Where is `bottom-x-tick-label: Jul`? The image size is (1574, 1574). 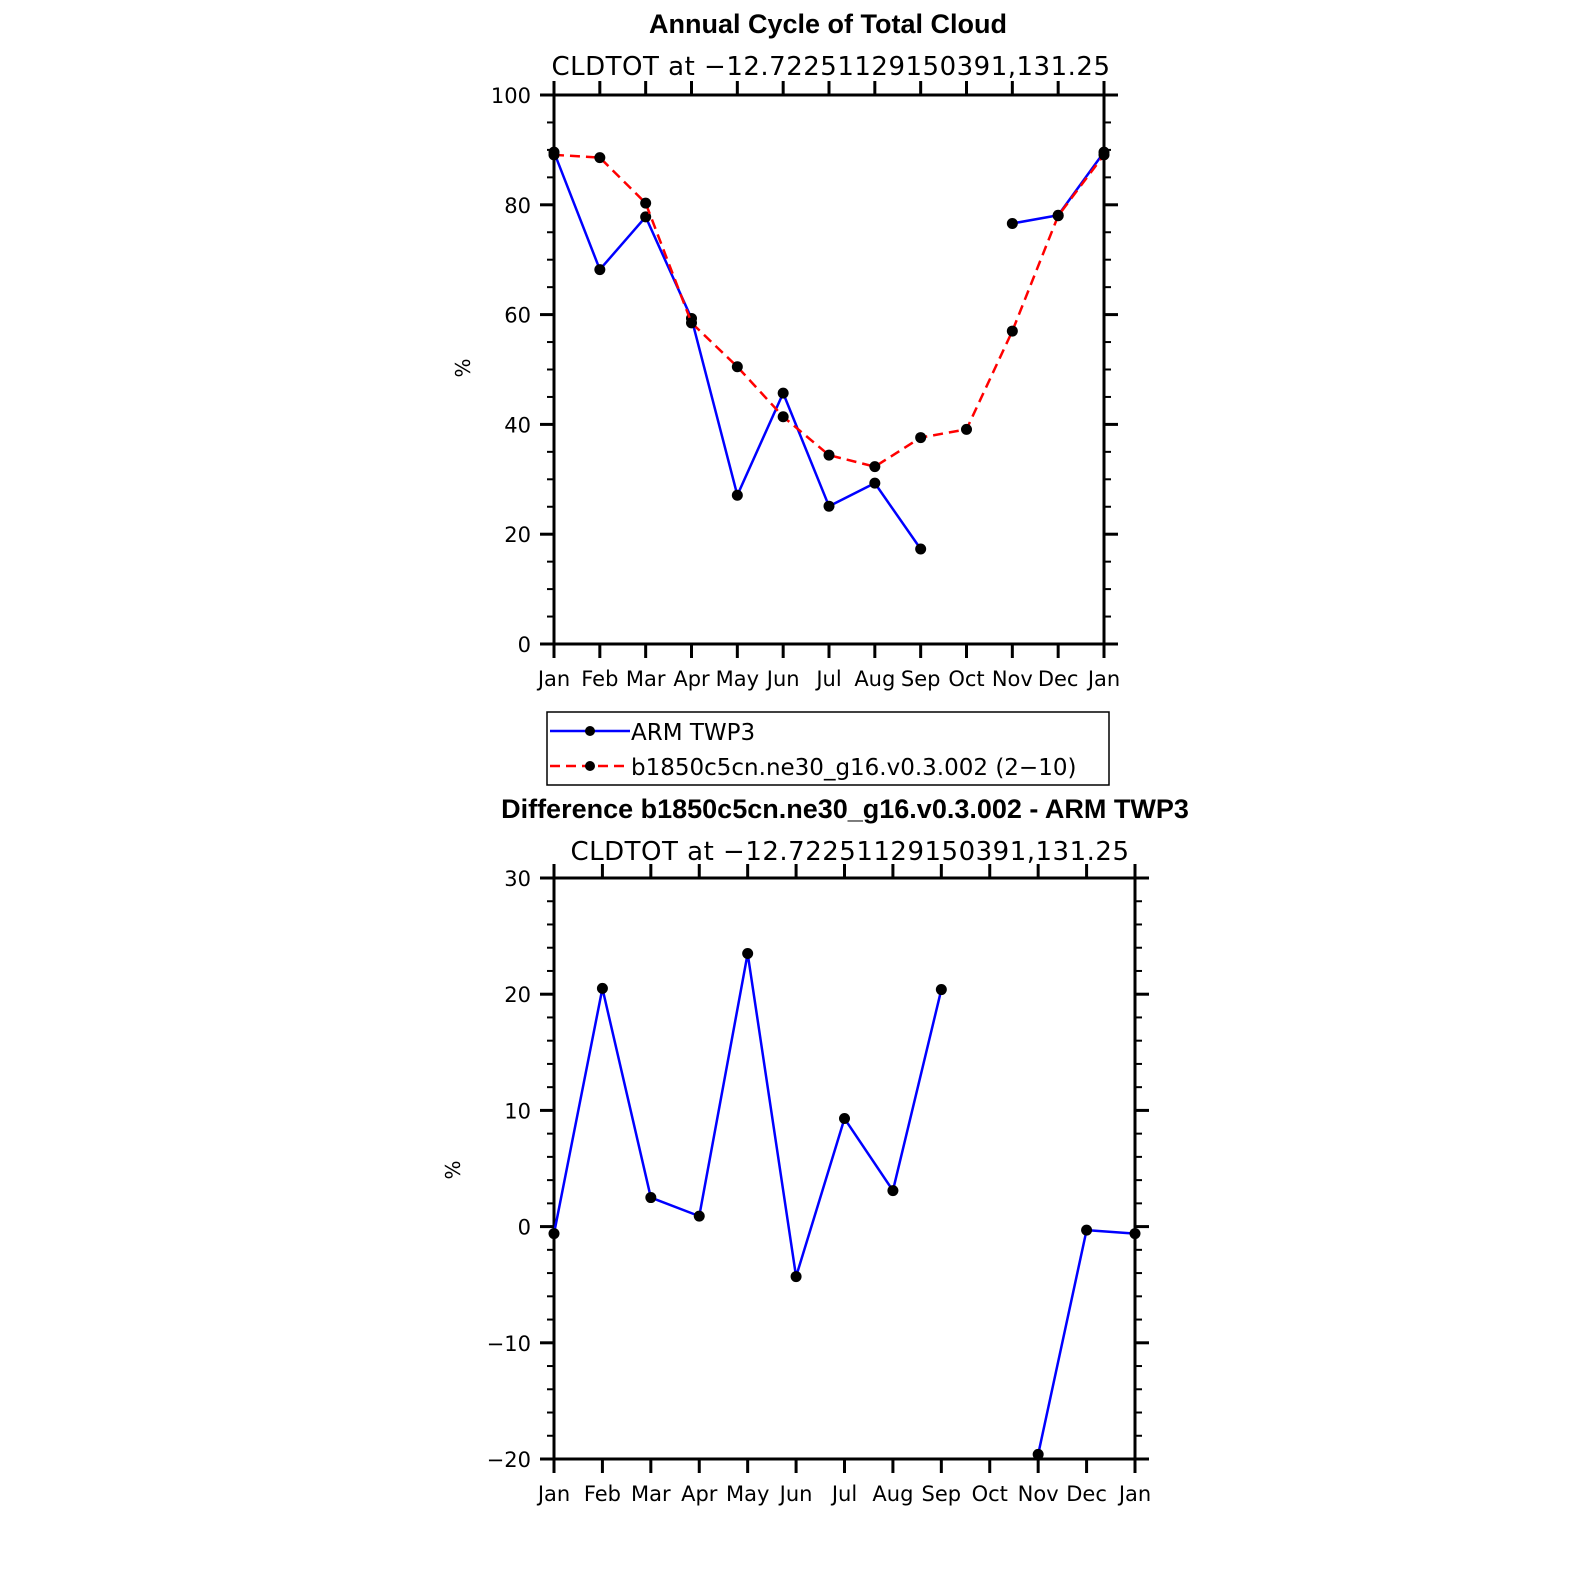 bottom-x-tick-label: Jul is located at coordinates (843, 1494).